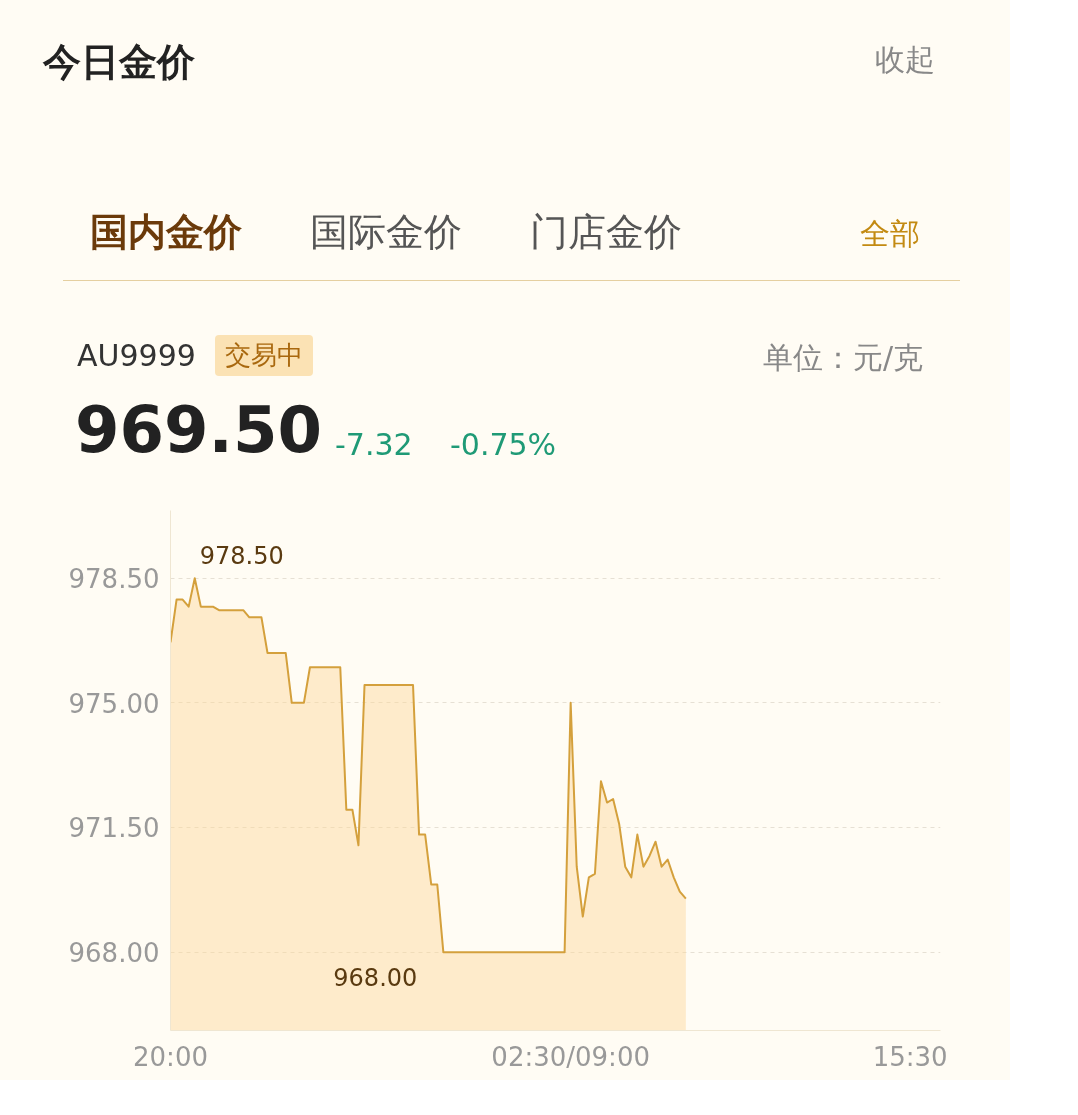  What do you see at coordinates (570, 1056) in the screenshot?
I see `x-tick-label: 02:30/09:00` at bounding box center [570, 1056].